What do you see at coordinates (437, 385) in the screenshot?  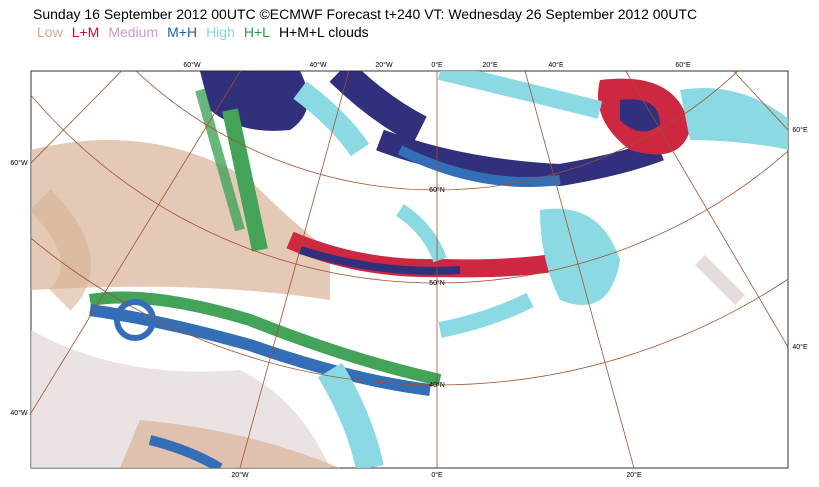 I see `graticule-label: 40°N` at bounding box center [437, 385].